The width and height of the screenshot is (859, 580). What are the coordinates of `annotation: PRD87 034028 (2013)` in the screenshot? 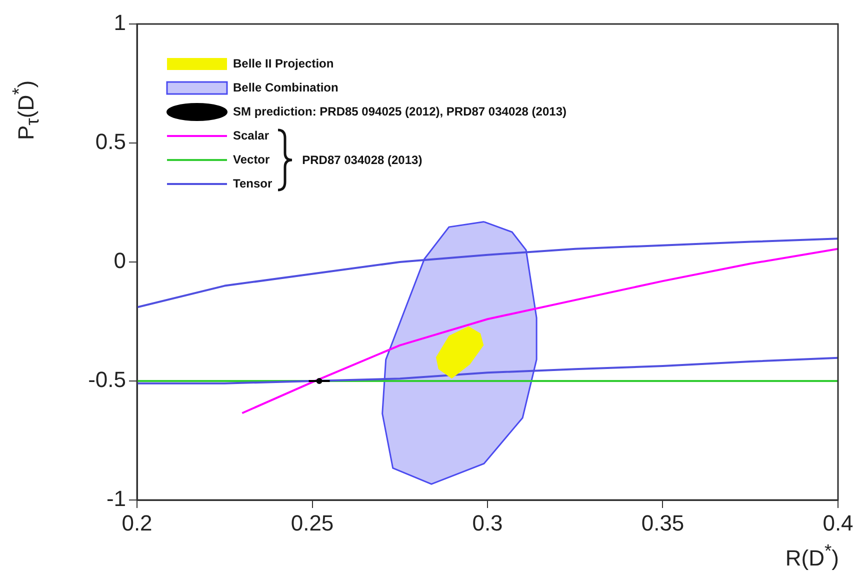 It's located at (362, 160).